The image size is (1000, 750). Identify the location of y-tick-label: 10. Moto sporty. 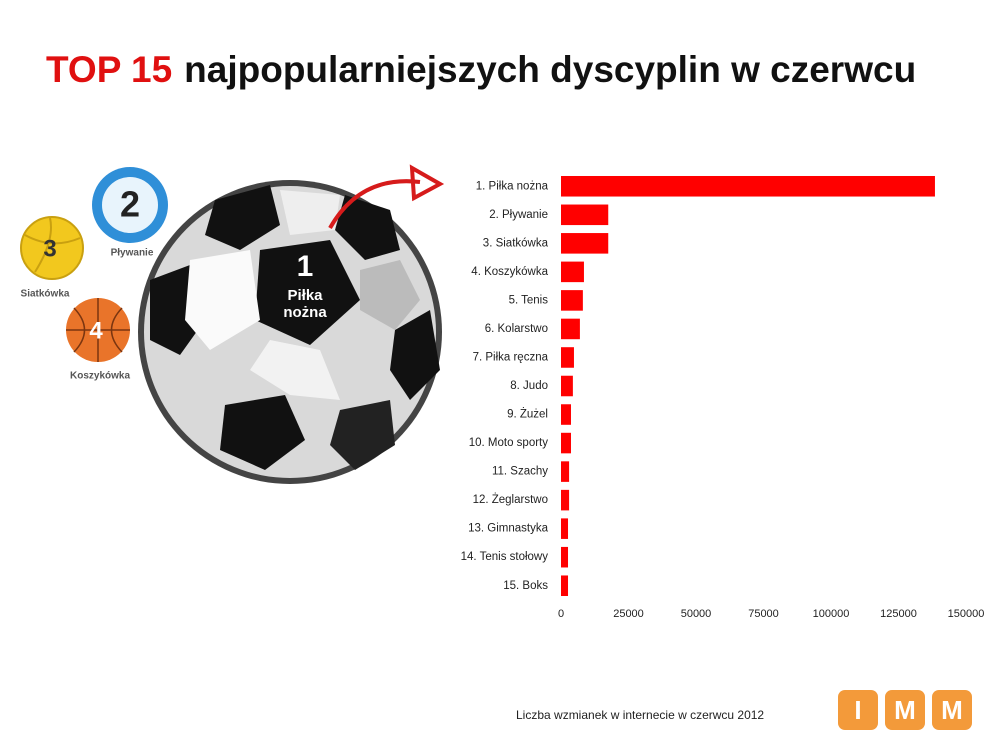
(509, 443).